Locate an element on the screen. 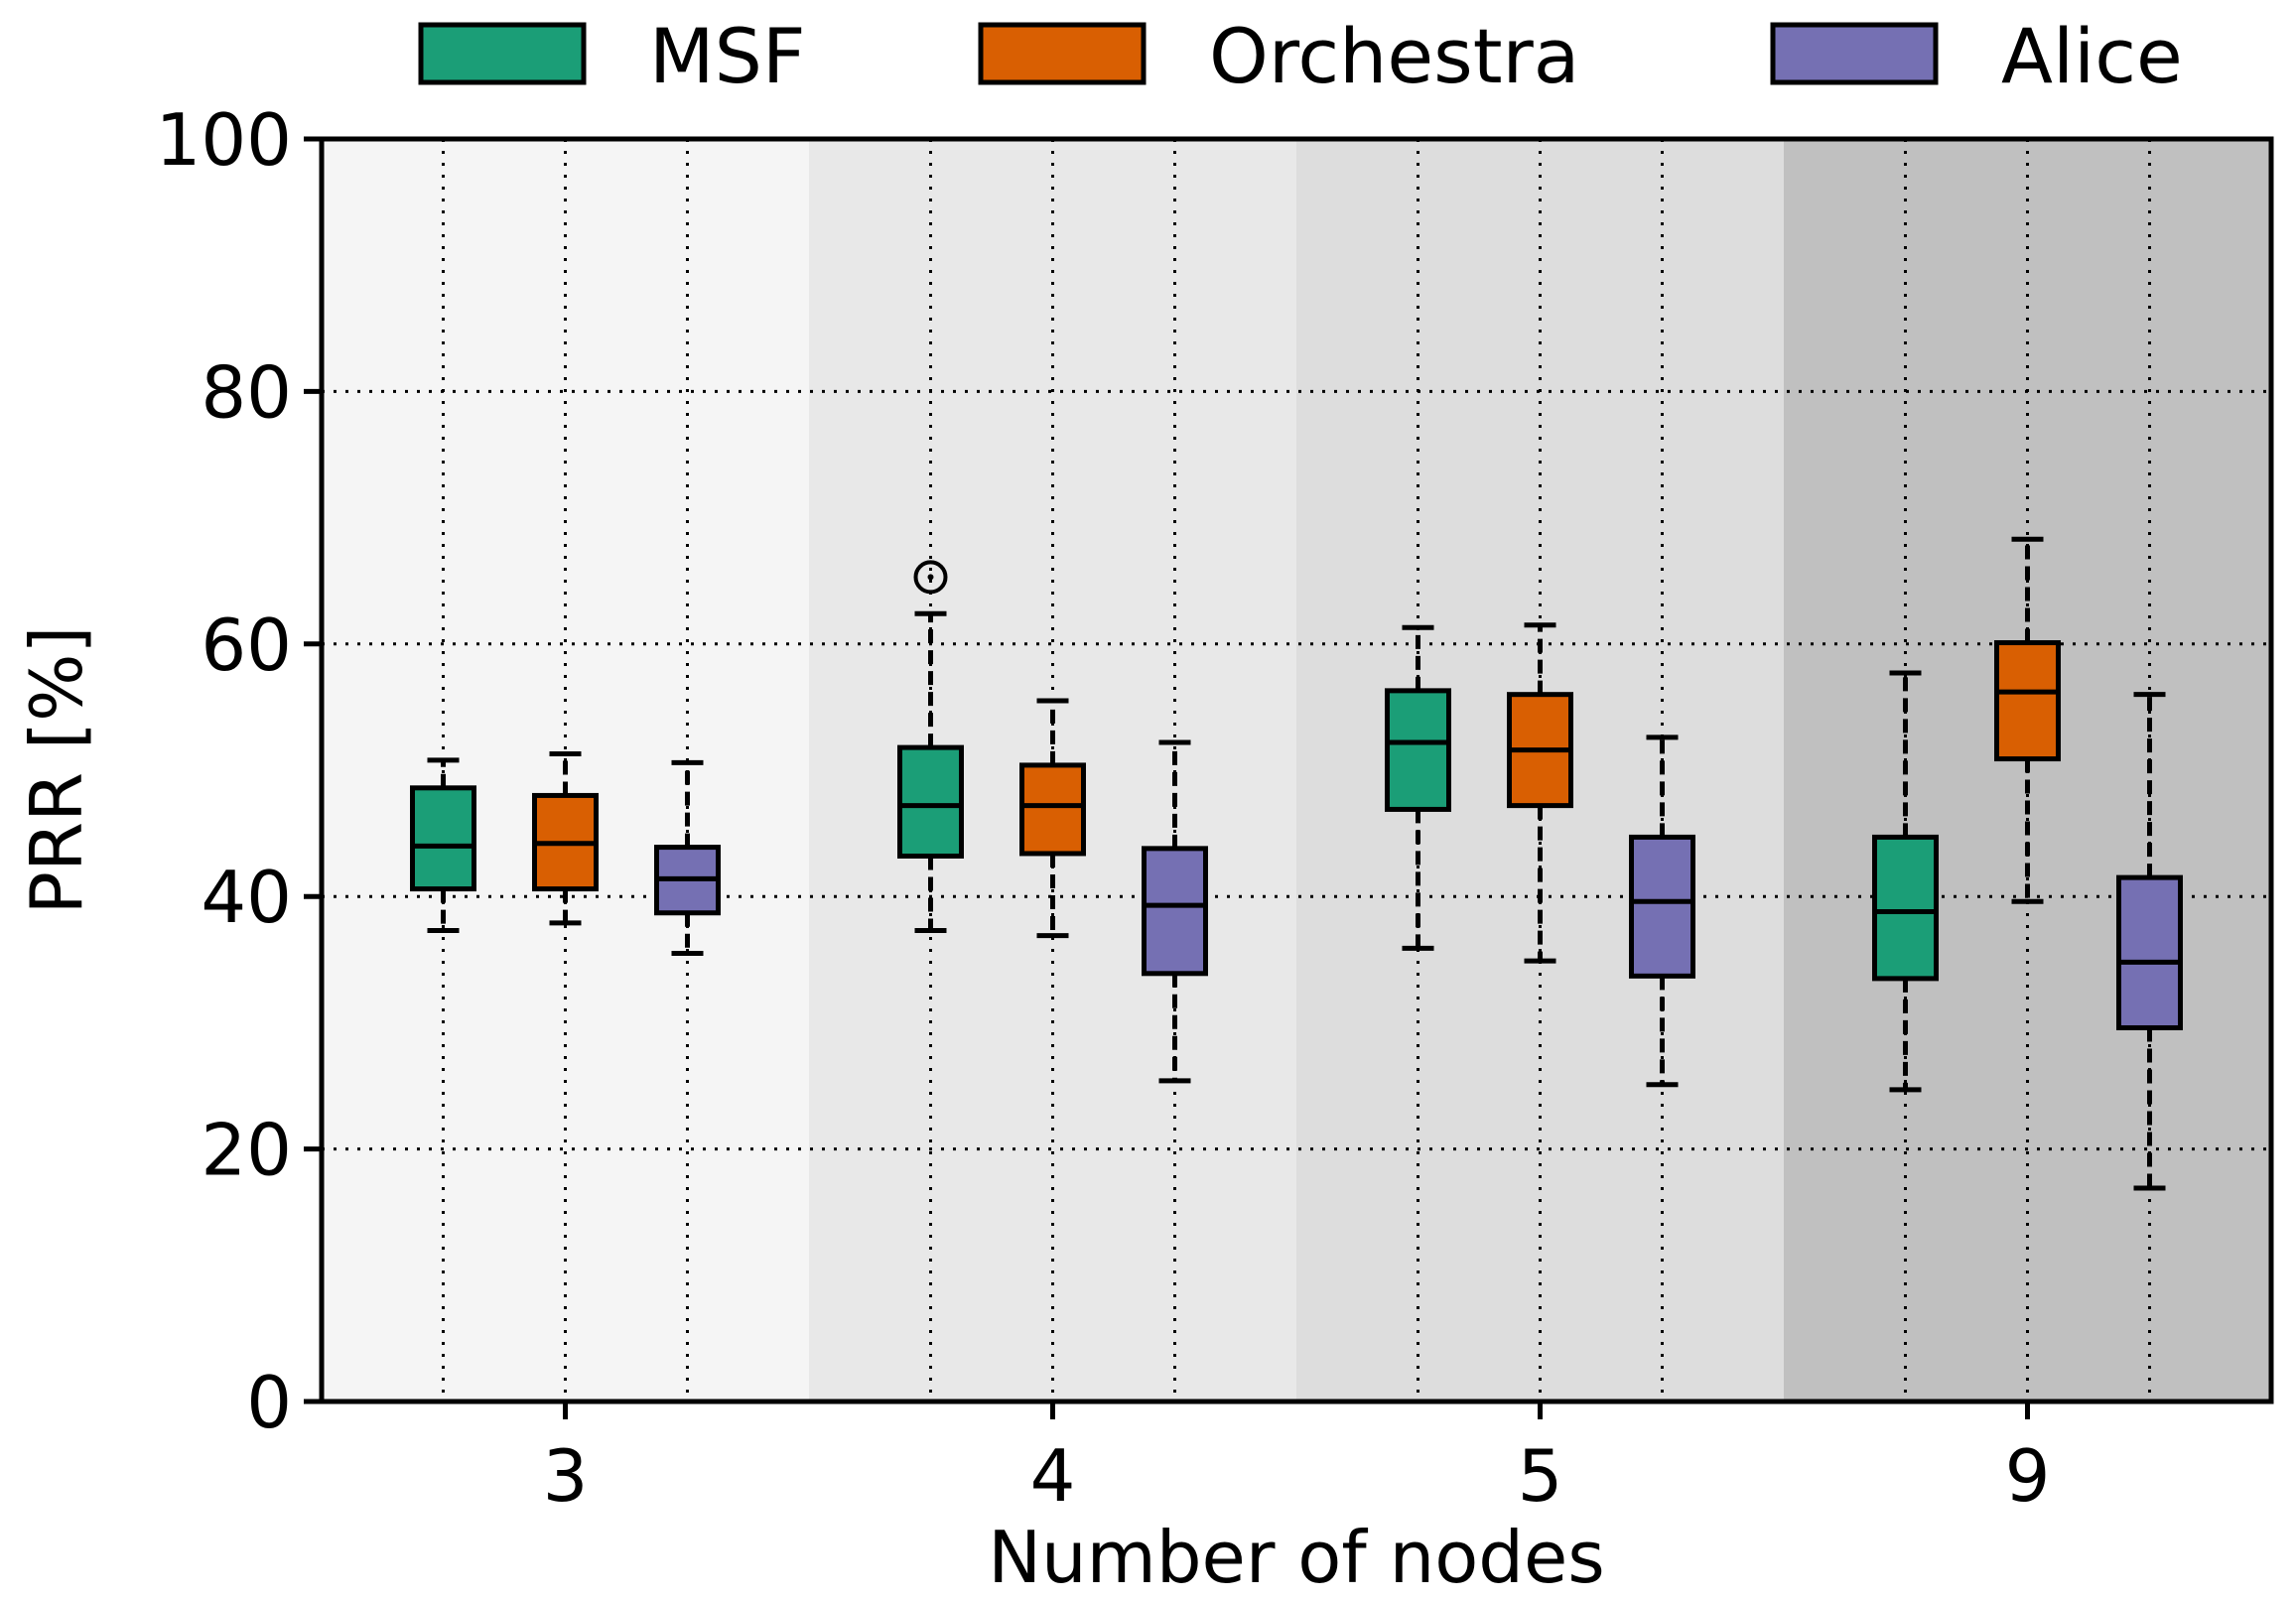 The height and width of the screenshot is (1602, 2296). y-tick-label: 60 is located at coordinates (246, 645).